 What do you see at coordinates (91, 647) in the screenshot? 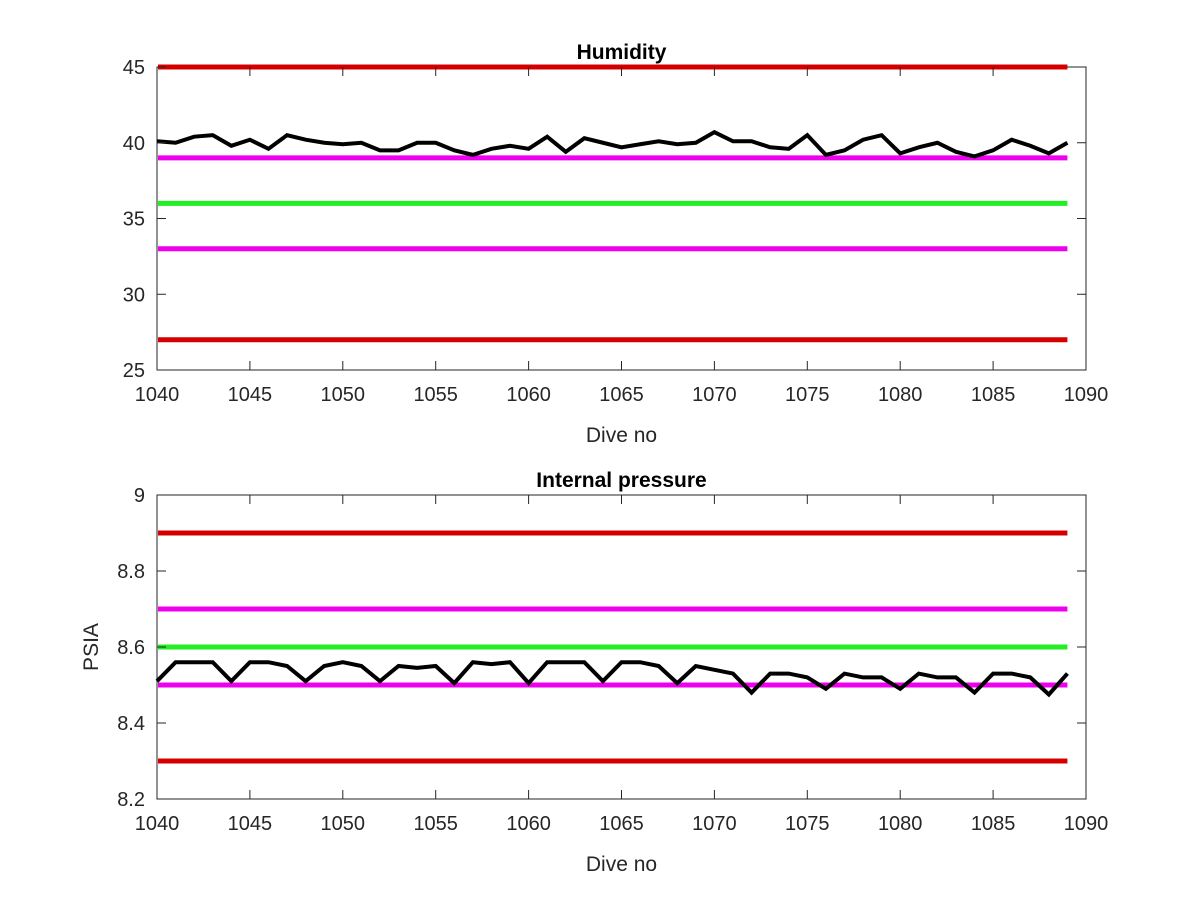
I see `y-axis-label: PSIA` at bounding box center [91, 647].